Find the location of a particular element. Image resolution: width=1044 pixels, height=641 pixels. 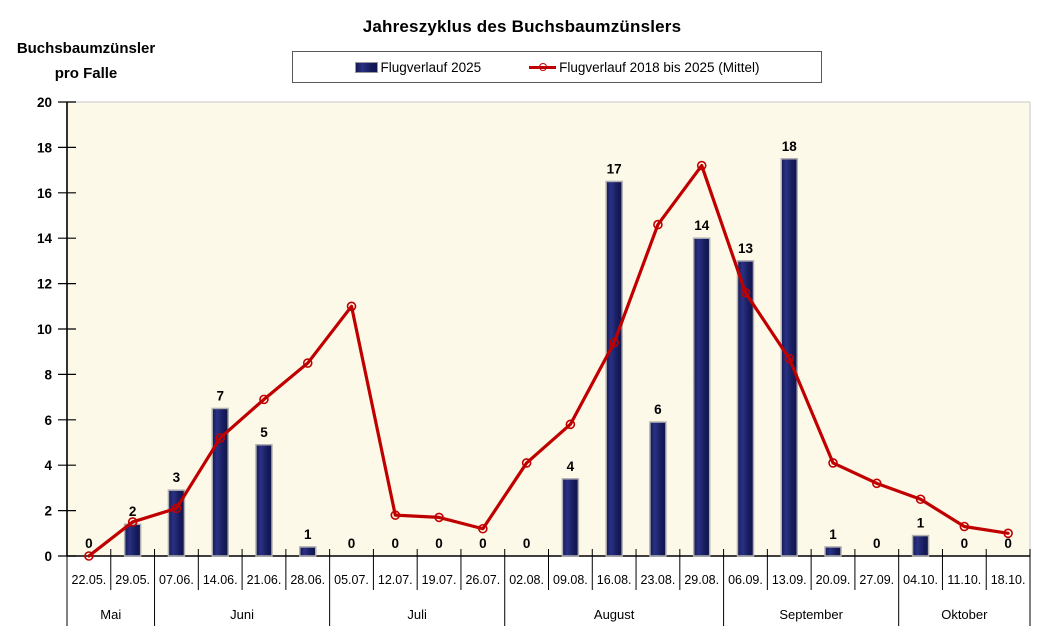

date-label: 18.10. is located at coordinates (1008, 580).